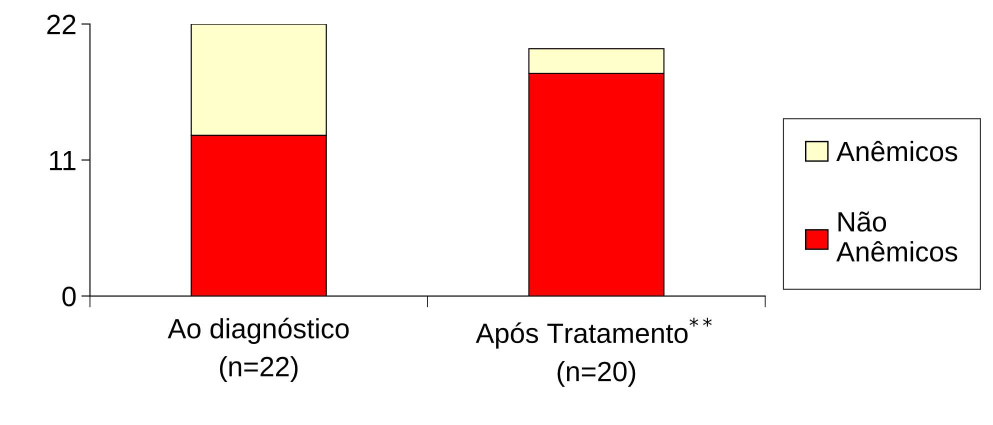  What do you see at coordinates (69, 296) in the screenshot?
I see `y-tick-label: 0` at bounding box center [69, 296].